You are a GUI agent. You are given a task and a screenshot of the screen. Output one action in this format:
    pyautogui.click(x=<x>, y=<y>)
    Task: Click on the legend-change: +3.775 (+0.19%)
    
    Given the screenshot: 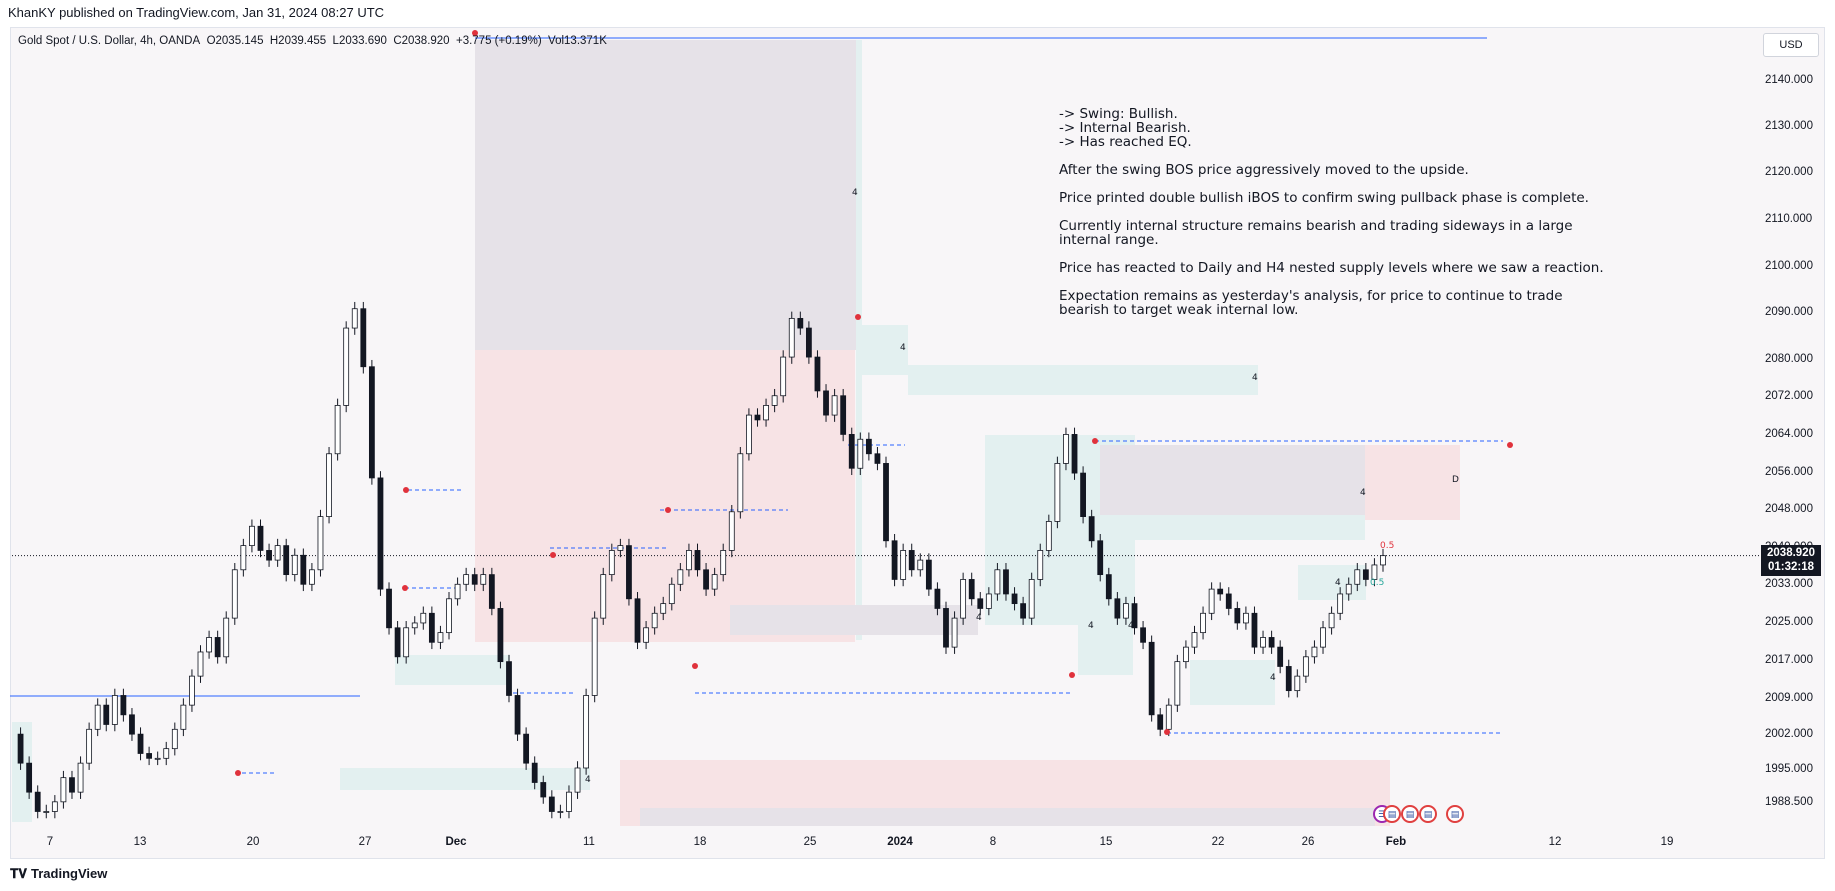 What is the action you would take?
    pyautogui.click(x=498, y=41)
    